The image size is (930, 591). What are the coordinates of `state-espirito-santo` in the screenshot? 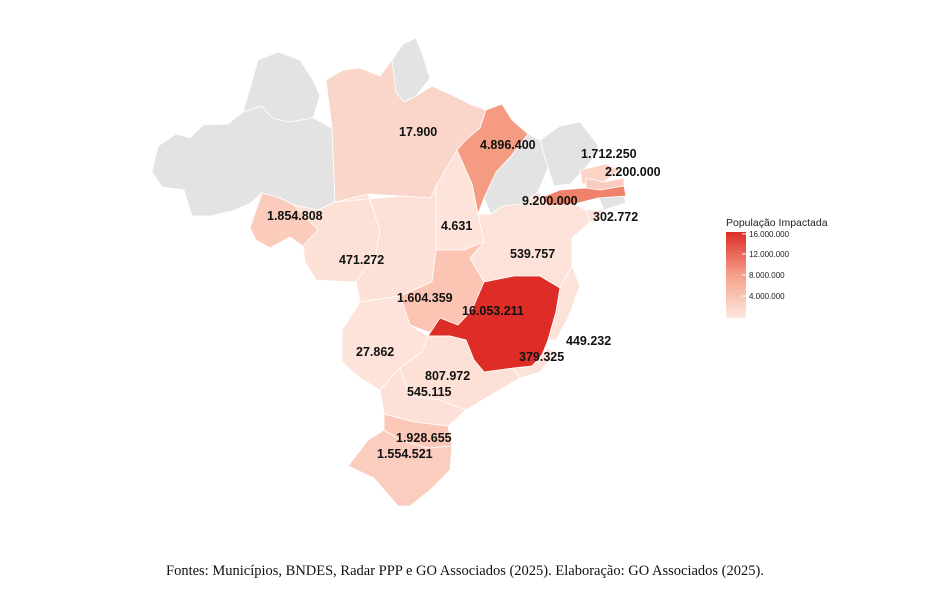 It's located at (564, 303).